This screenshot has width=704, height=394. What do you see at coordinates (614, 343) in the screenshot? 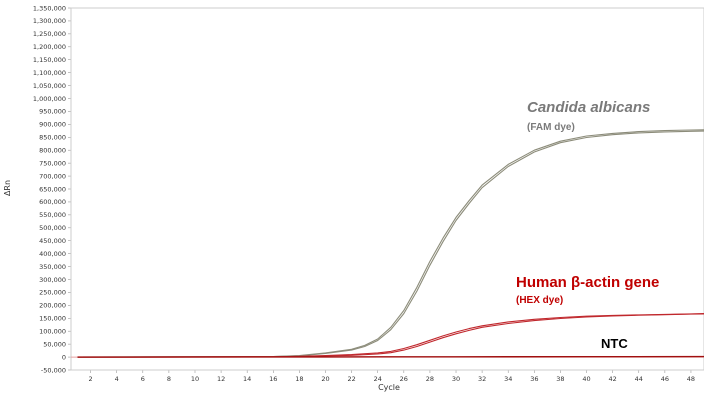
I see `annotation-ntc: NTC` at bounding box center [614, 343].